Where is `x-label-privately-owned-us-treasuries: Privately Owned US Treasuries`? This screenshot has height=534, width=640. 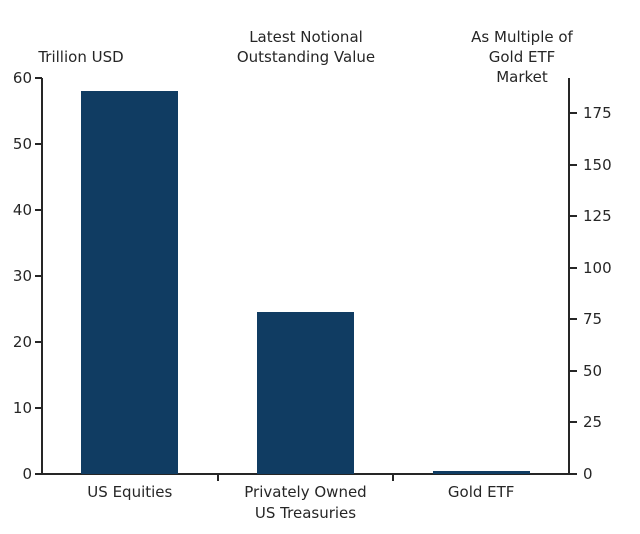
x-label-privately-owned-us-treasuries: Privately Owned US Treasuries is located at coordinates (305, 502).